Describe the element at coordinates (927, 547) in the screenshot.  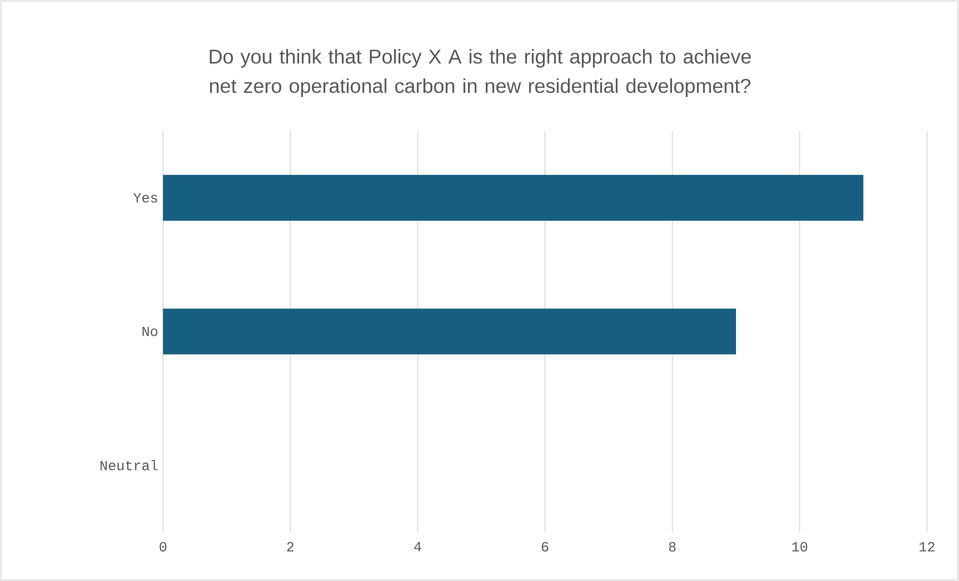
I see `x-tick-label: 12` at that location.